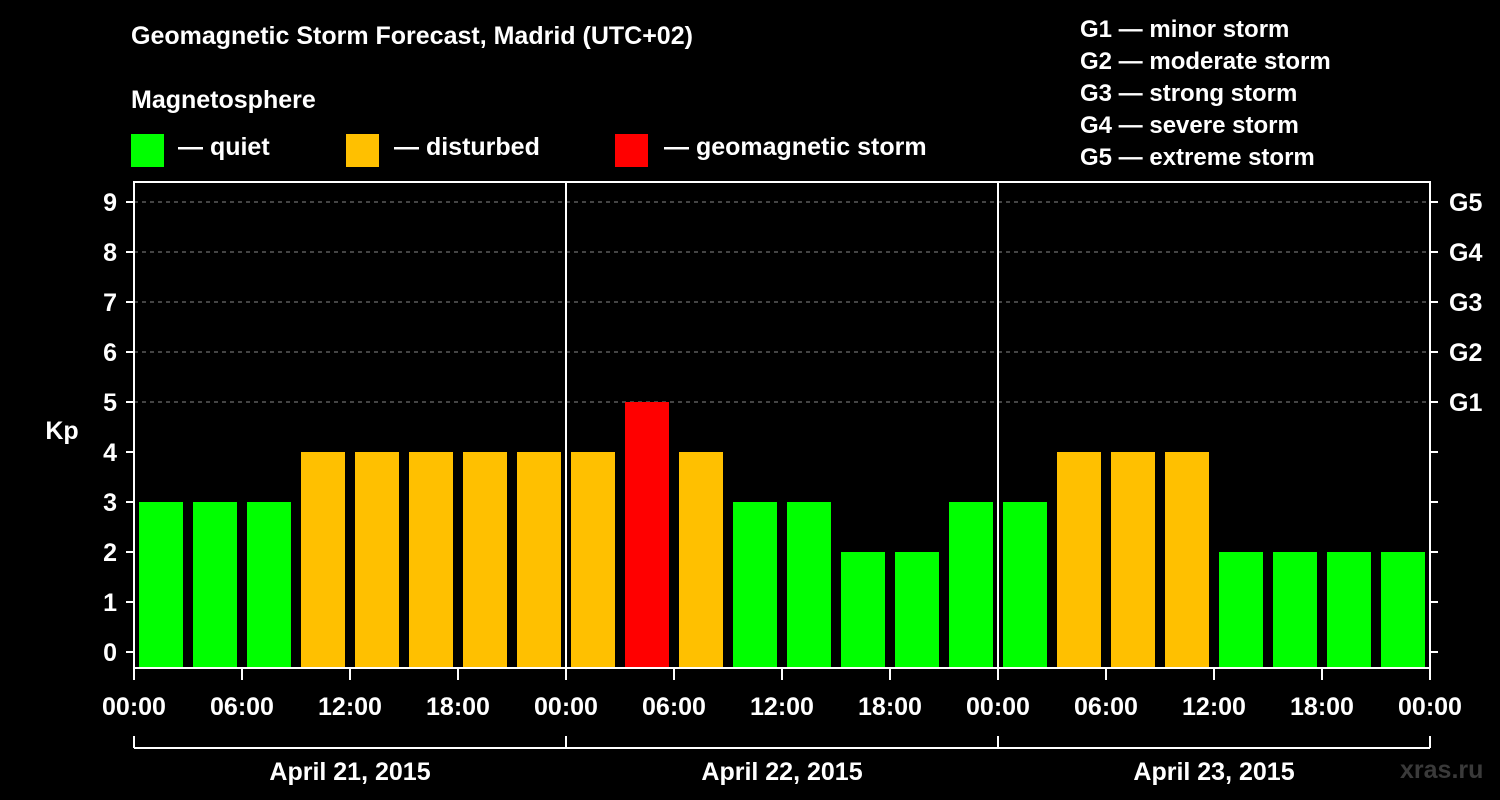 The height and width of the screenshot is (800, 1500). Describe the element at coordinates (1197, 157) in the screenshot. I see `storm-scale-g5: G5 — extreme storm` at that location.